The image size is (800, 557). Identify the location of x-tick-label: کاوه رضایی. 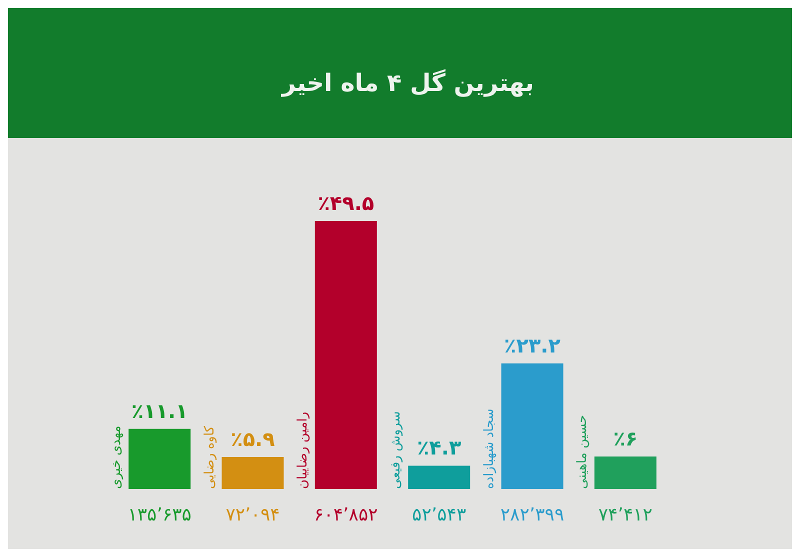
(210, 457).